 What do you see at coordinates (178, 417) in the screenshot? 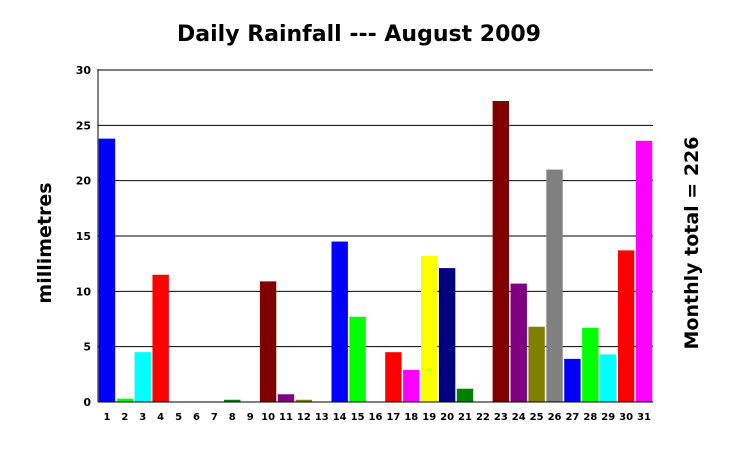
I see `x-tick-label: 5` at bounding box center [178, 417].